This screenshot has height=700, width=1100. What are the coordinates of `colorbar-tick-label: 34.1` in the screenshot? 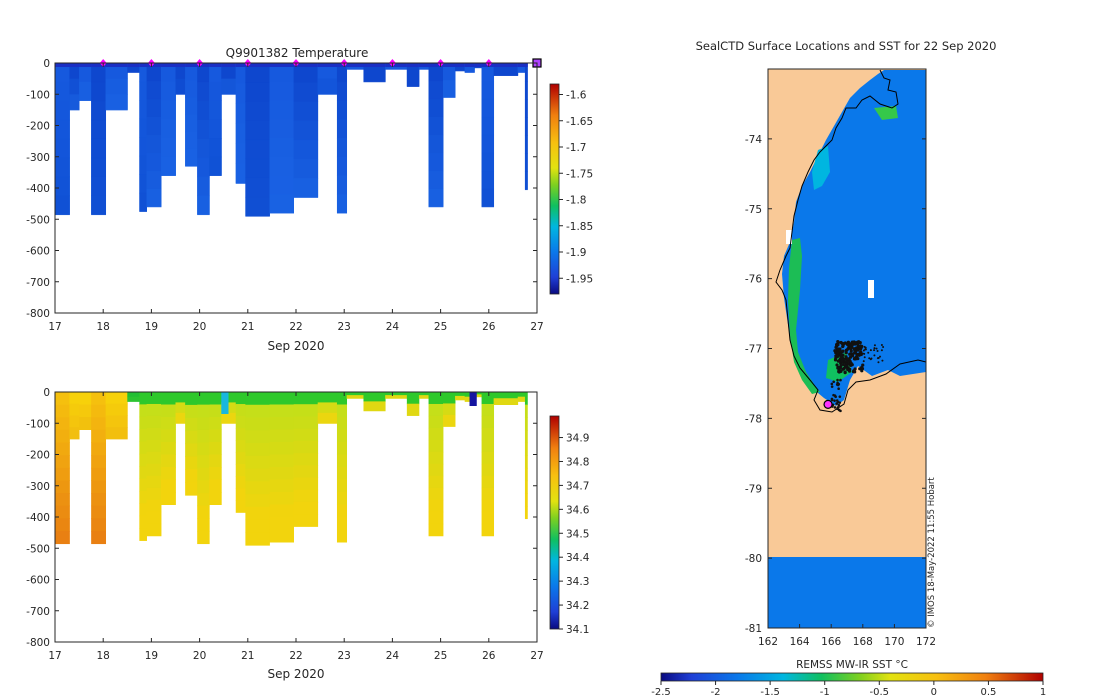 It's located at (577, 630).